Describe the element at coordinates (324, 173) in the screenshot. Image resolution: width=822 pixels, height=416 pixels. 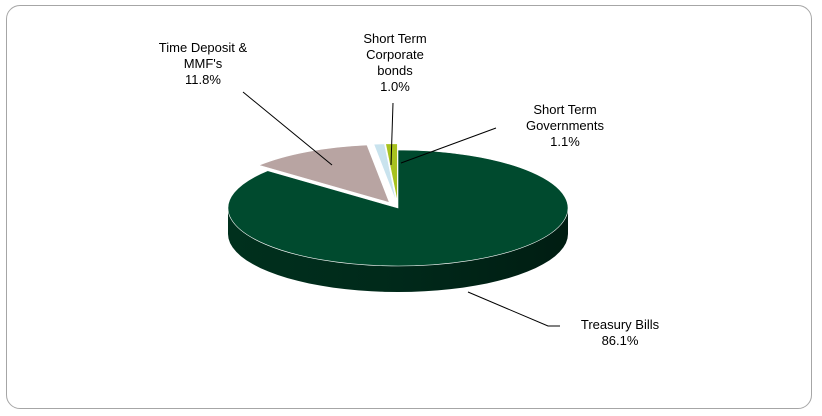
I see `pie-slice-time-deposit-mmf-s` at that location.